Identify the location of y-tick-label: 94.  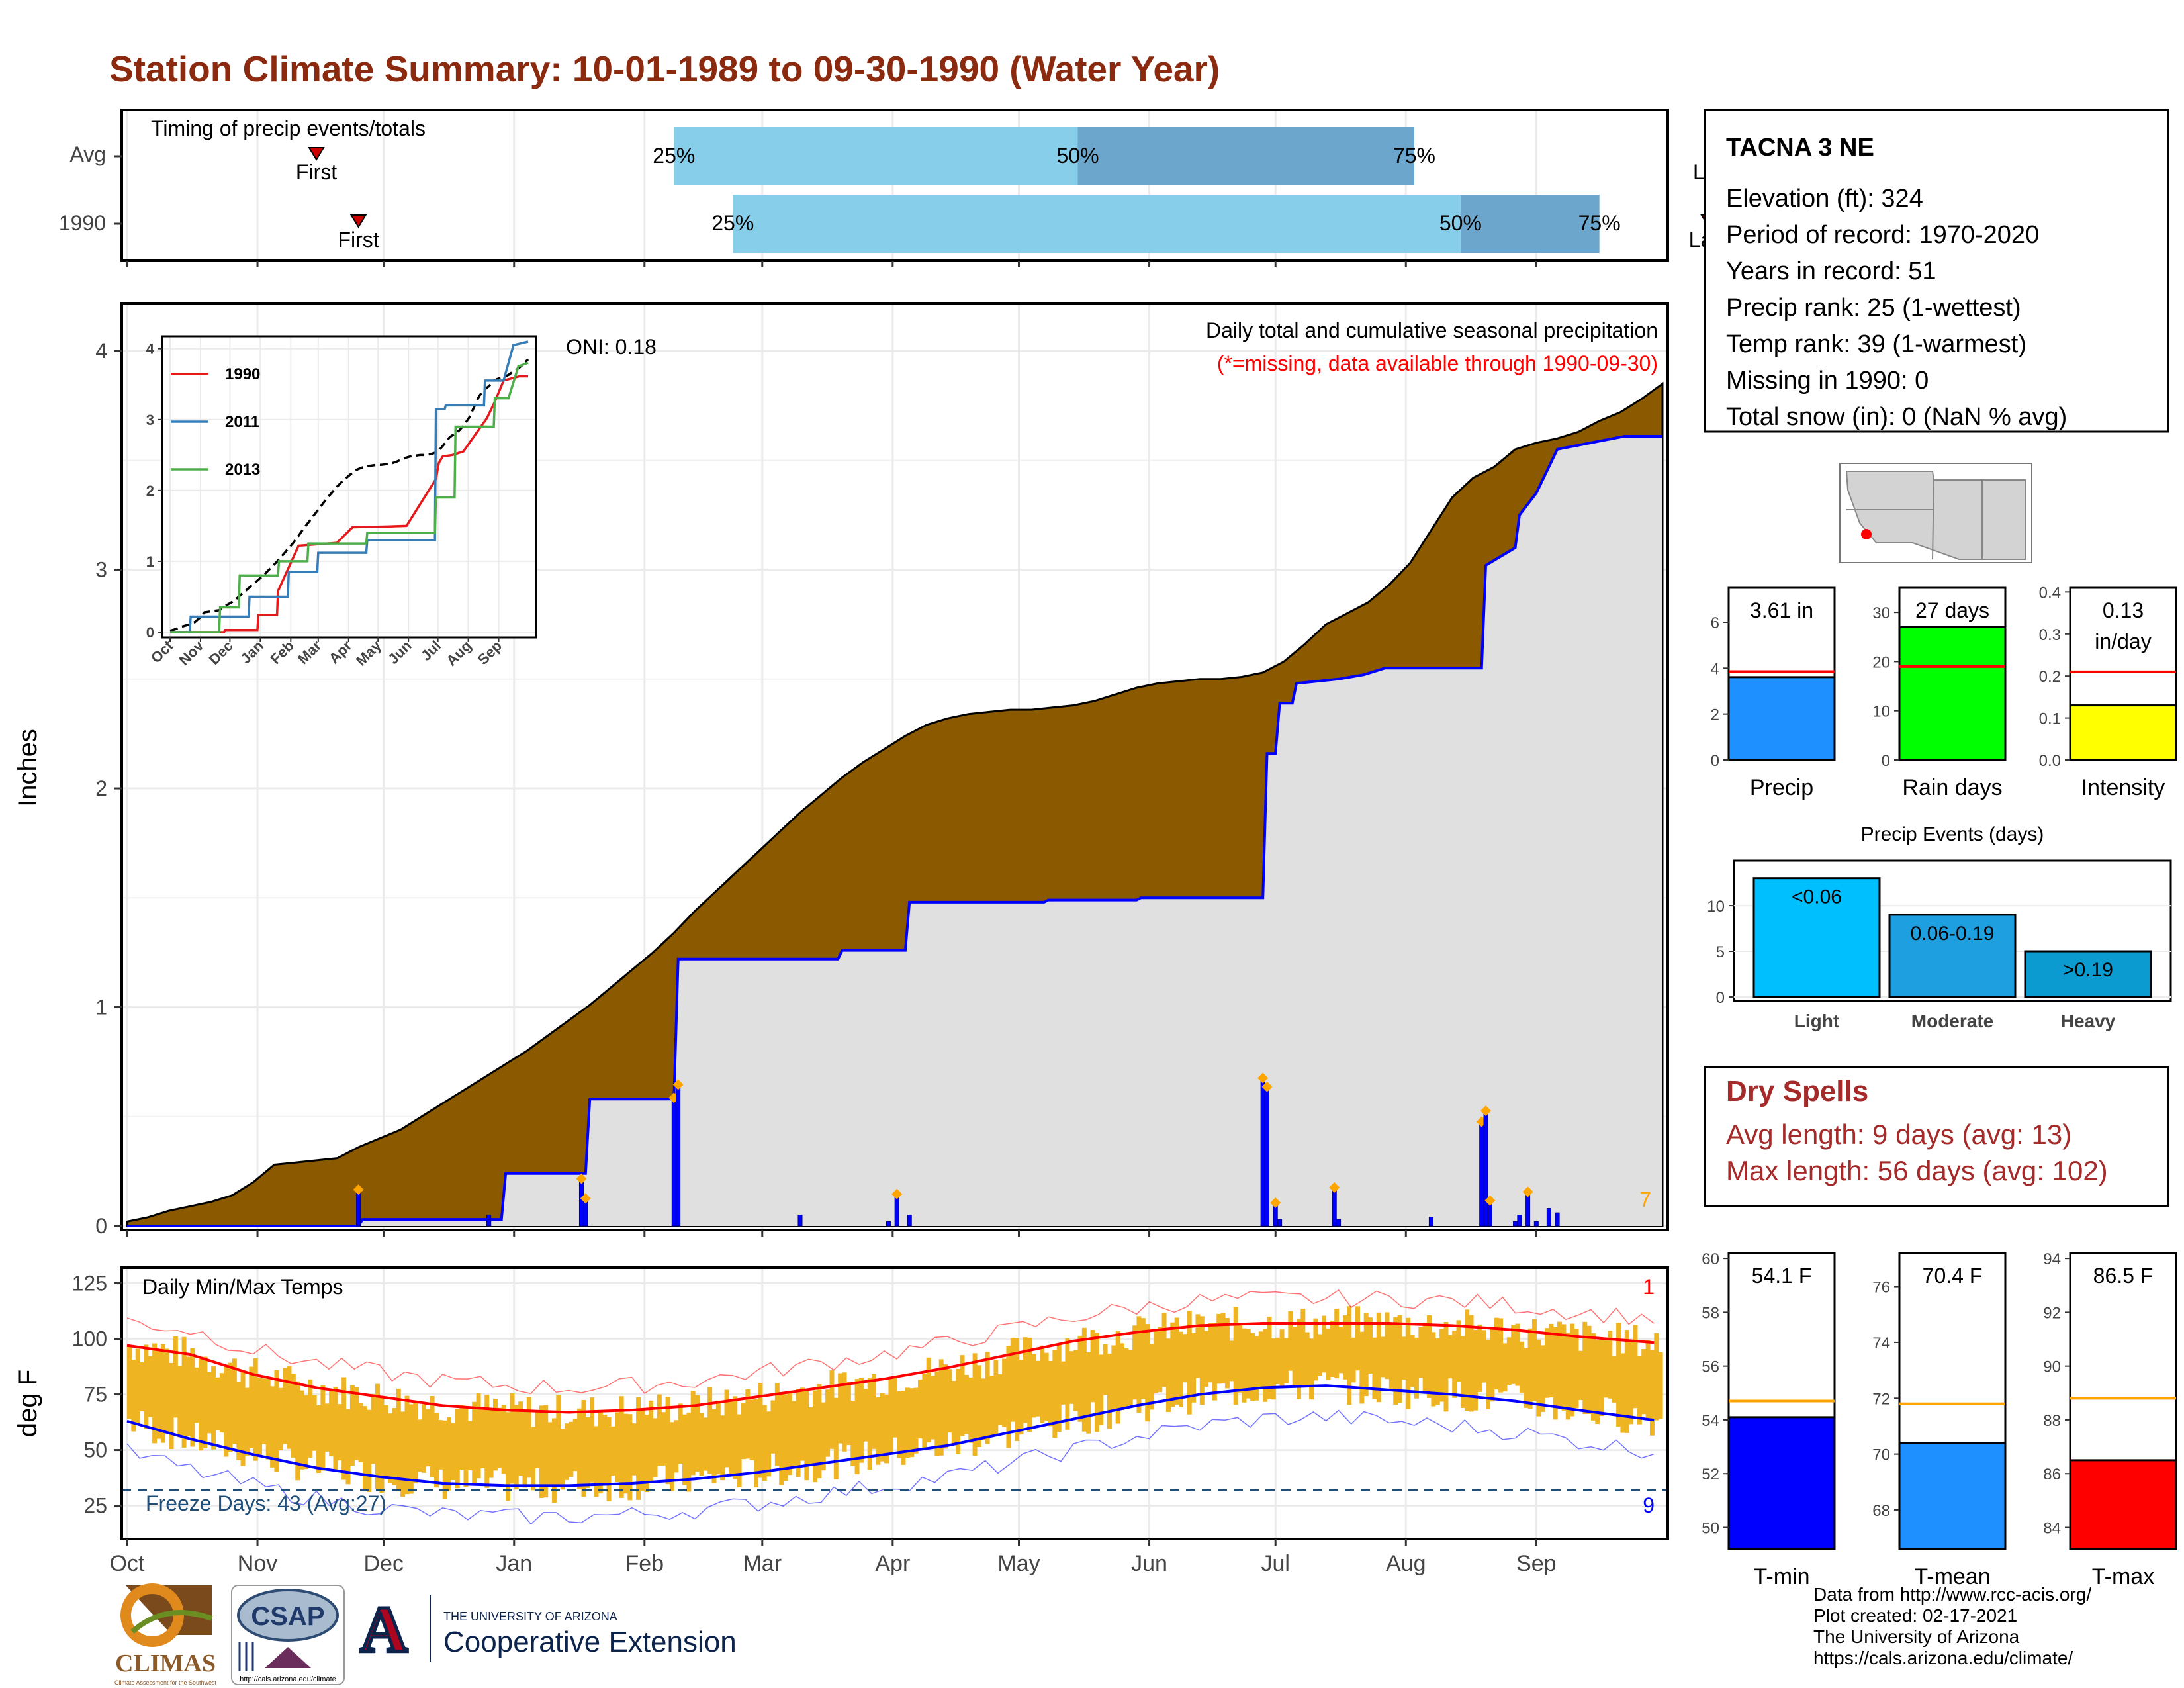
(2052, 1259).